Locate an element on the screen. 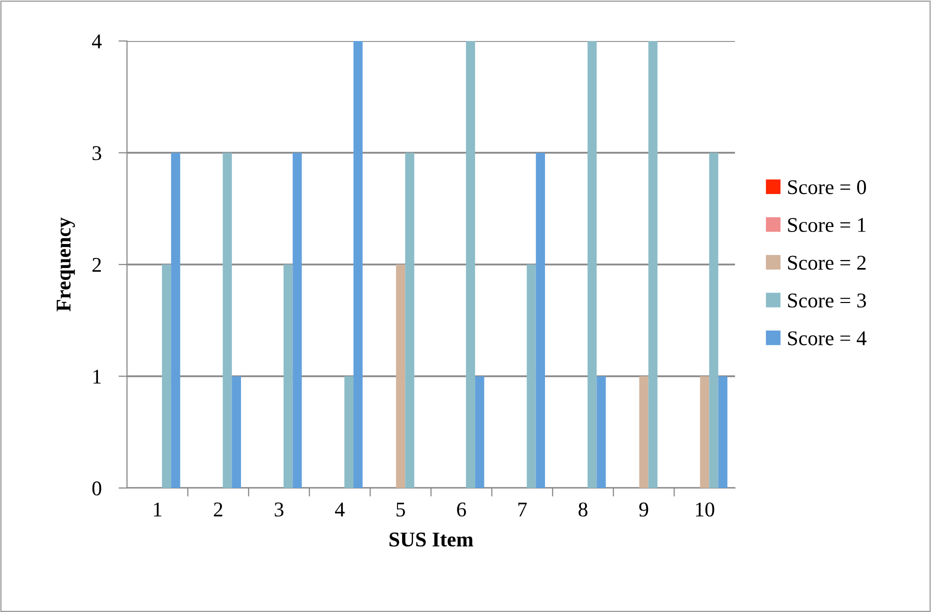  legend-label: Score = 1 is located at coordinates (827, 225).